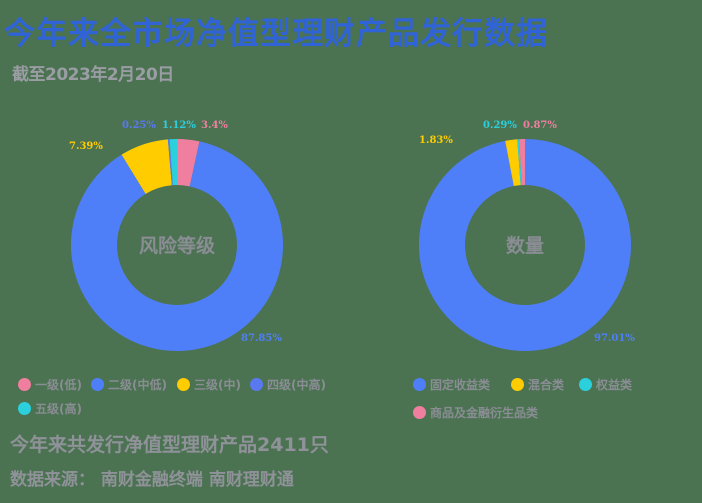 This screenshot has height=503, width=702. I want to click on percent-label: 1.12%, so click(179, 125).